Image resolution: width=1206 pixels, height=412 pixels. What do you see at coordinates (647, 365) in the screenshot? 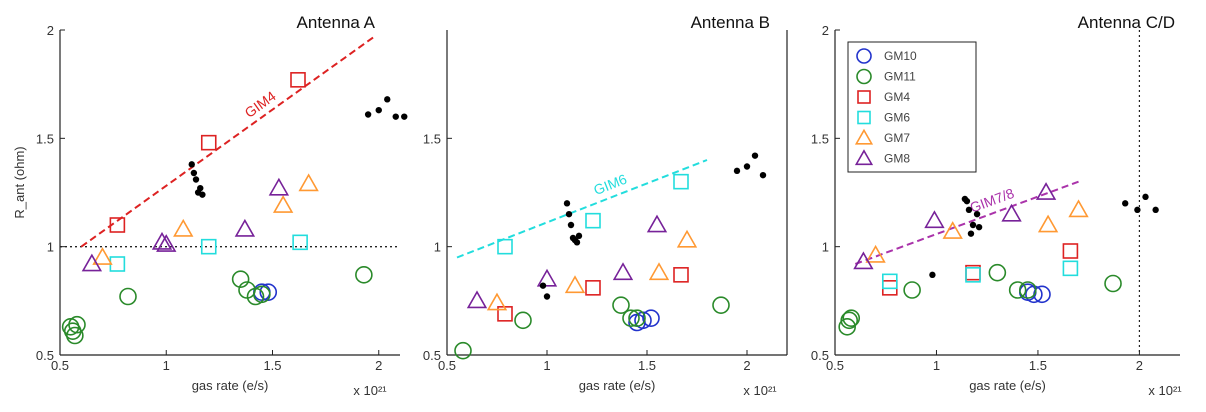
I see `x-tick-label: 1.5` at bounding box center [647, 365].